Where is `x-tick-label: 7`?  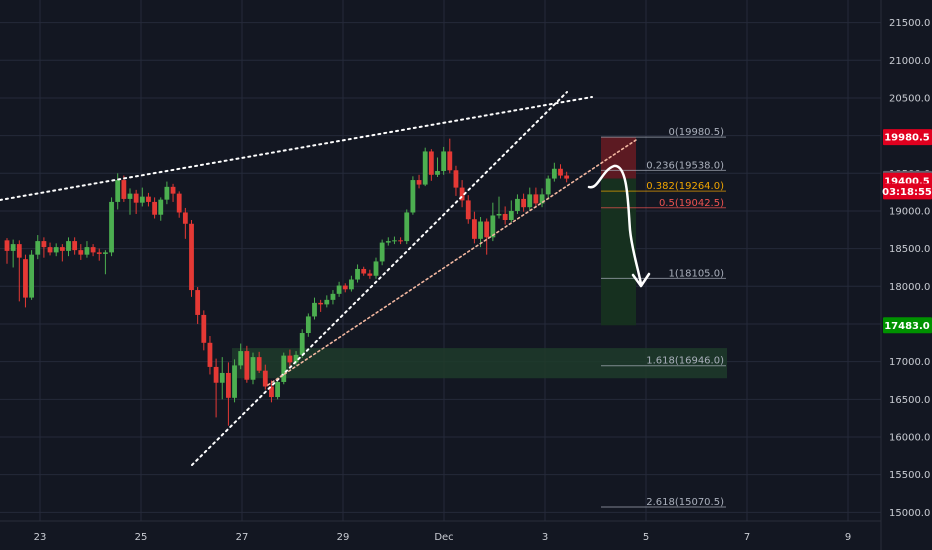
x-tick-label: 7 is located at coordinates (747, 537).